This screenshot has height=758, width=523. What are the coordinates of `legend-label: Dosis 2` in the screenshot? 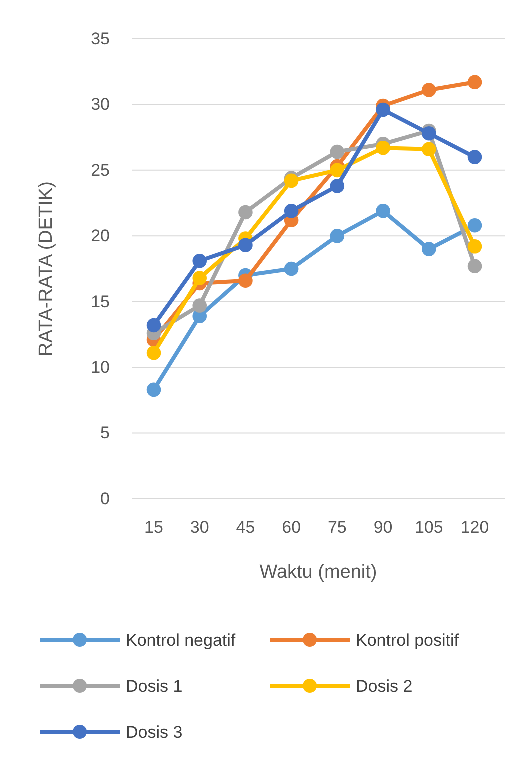 It's located at (384, 686).